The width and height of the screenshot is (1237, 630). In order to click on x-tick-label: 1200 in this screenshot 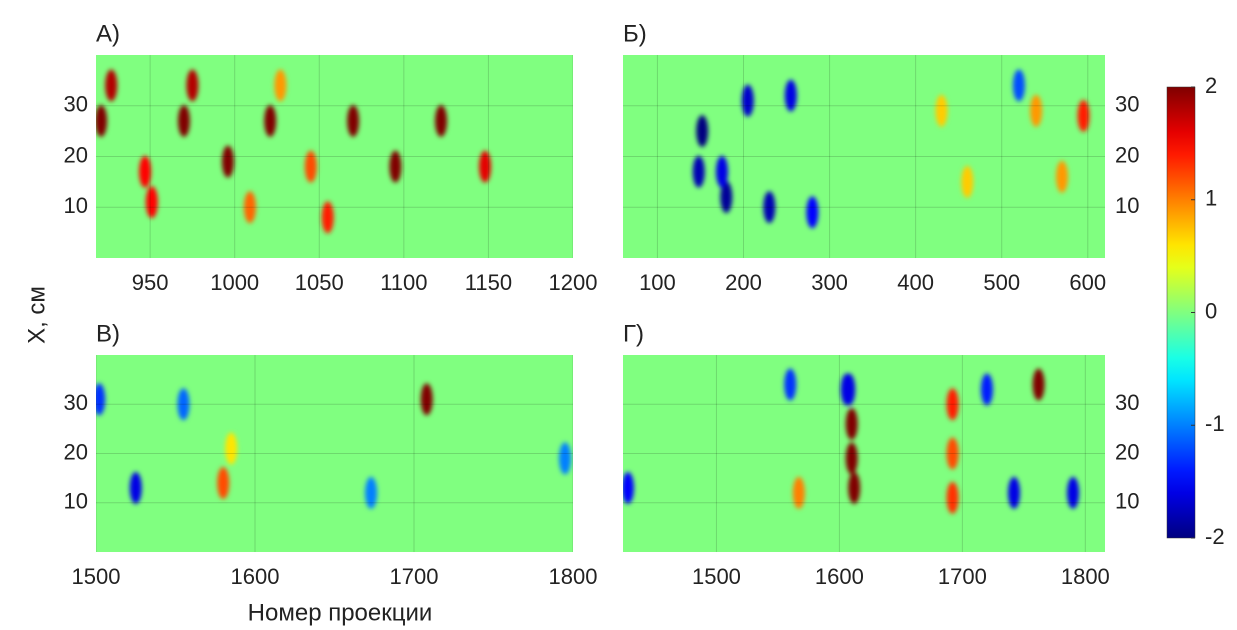, I will do `click(573, 282)`.